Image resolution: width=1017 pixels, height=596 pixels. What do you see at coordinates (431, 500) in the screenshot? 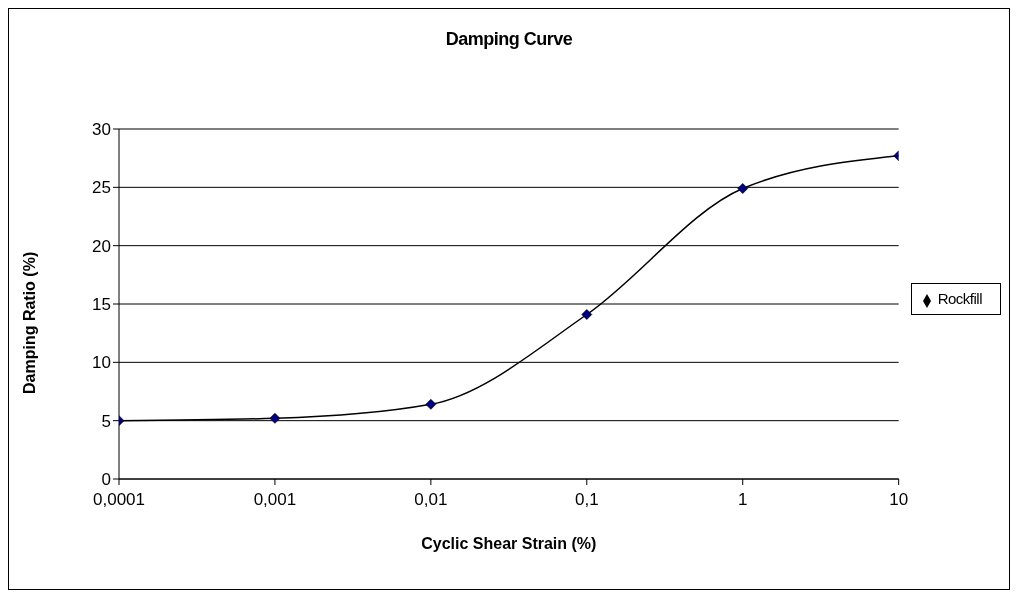
I see `x-tick-label: 0,01` at bounding box center [431, 500].